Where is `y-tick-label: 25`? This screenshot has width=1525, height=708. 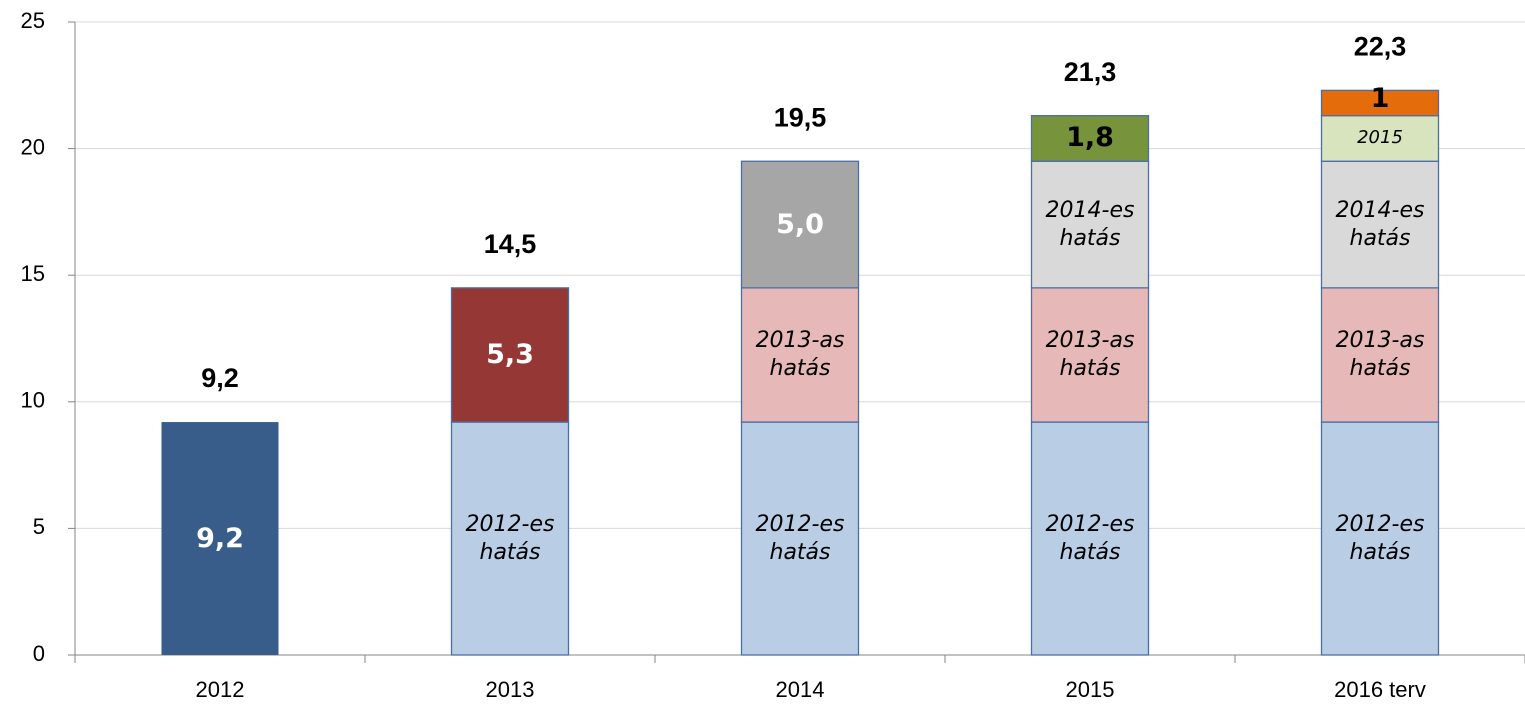 y-tick-label: 25 is located at coordinates (33, 20).